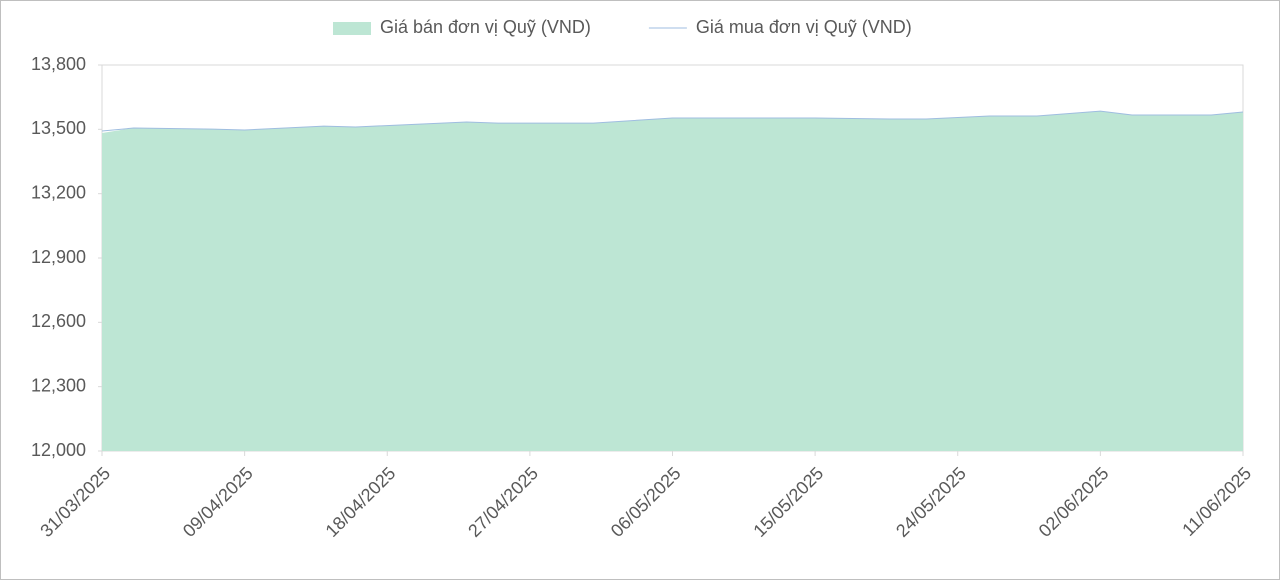 This screenshot has height=580, width=1280. I want to click on y-tick-label: 13,200, so click(58, 192).